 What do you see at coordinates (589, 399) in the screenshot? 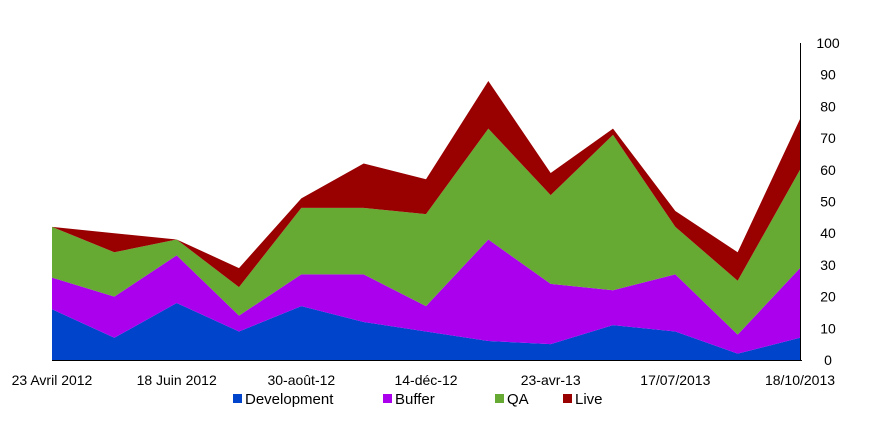
I see `legend-label-live: Live` at bounding box center [589, 399].